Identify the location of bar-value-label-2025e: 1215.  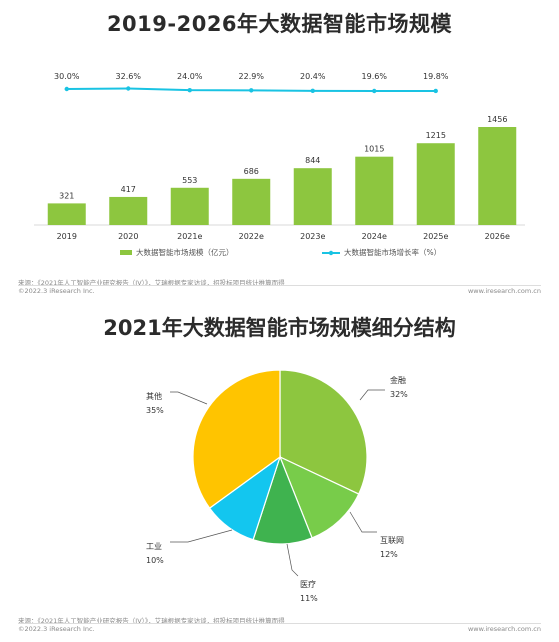
(436, 135).